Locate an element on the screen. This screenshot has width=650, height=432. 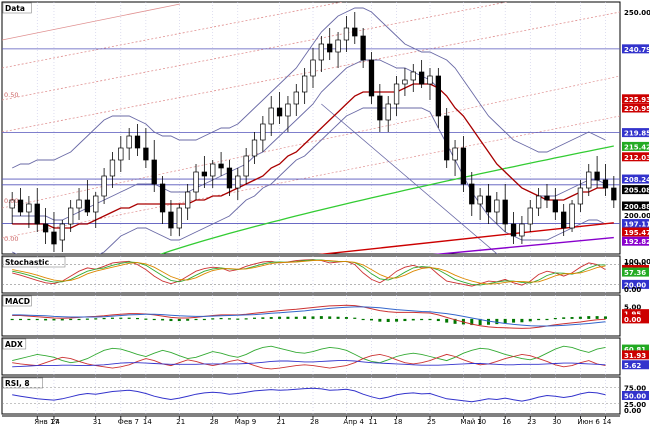
date-tick-label: 31 is located at coordinates (97, 422).